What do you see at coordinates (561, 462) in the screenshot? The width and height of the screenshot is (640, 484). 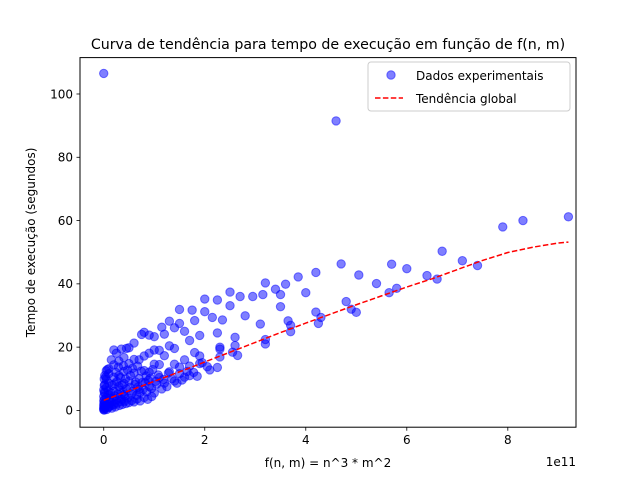 I see `x-axis-offset-label: 1e11` at bounding box center [561, 462].